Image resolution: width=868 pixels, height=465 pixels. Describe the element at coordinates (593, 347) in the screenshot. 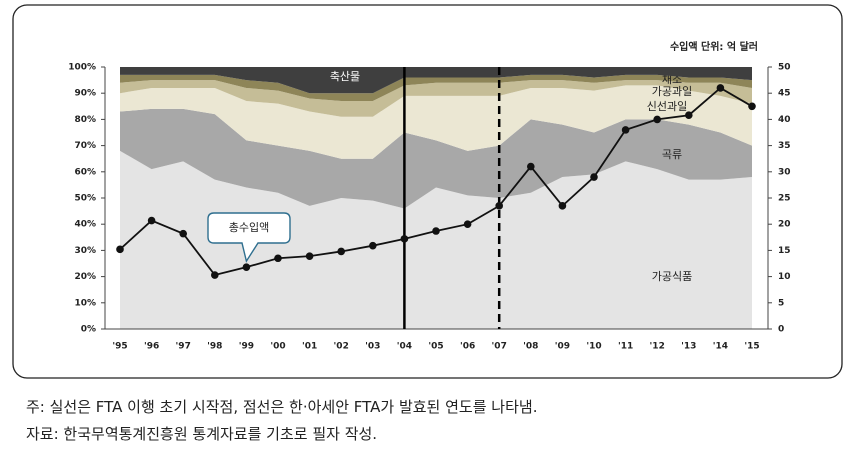

I see `x-tick-label: '10` at that location.